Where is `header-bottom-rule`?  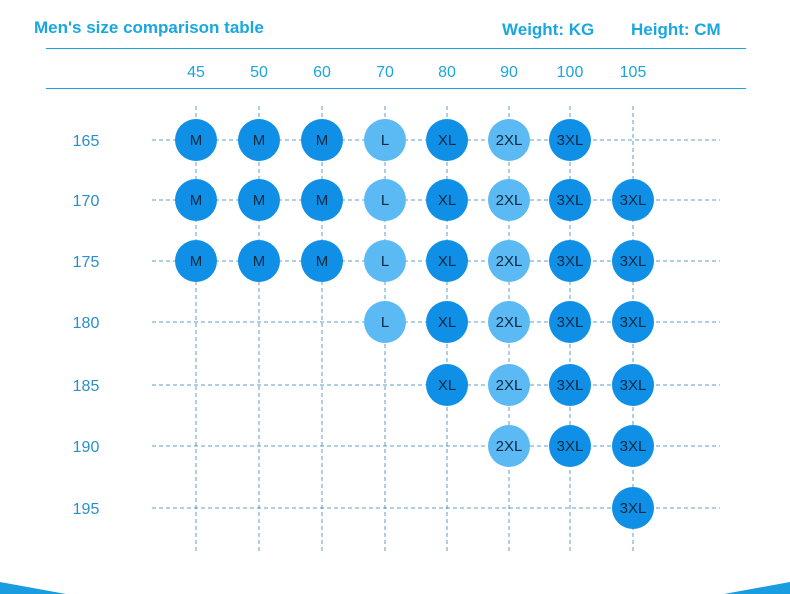
header-bottom-rule is located at coordinates (396, 88).